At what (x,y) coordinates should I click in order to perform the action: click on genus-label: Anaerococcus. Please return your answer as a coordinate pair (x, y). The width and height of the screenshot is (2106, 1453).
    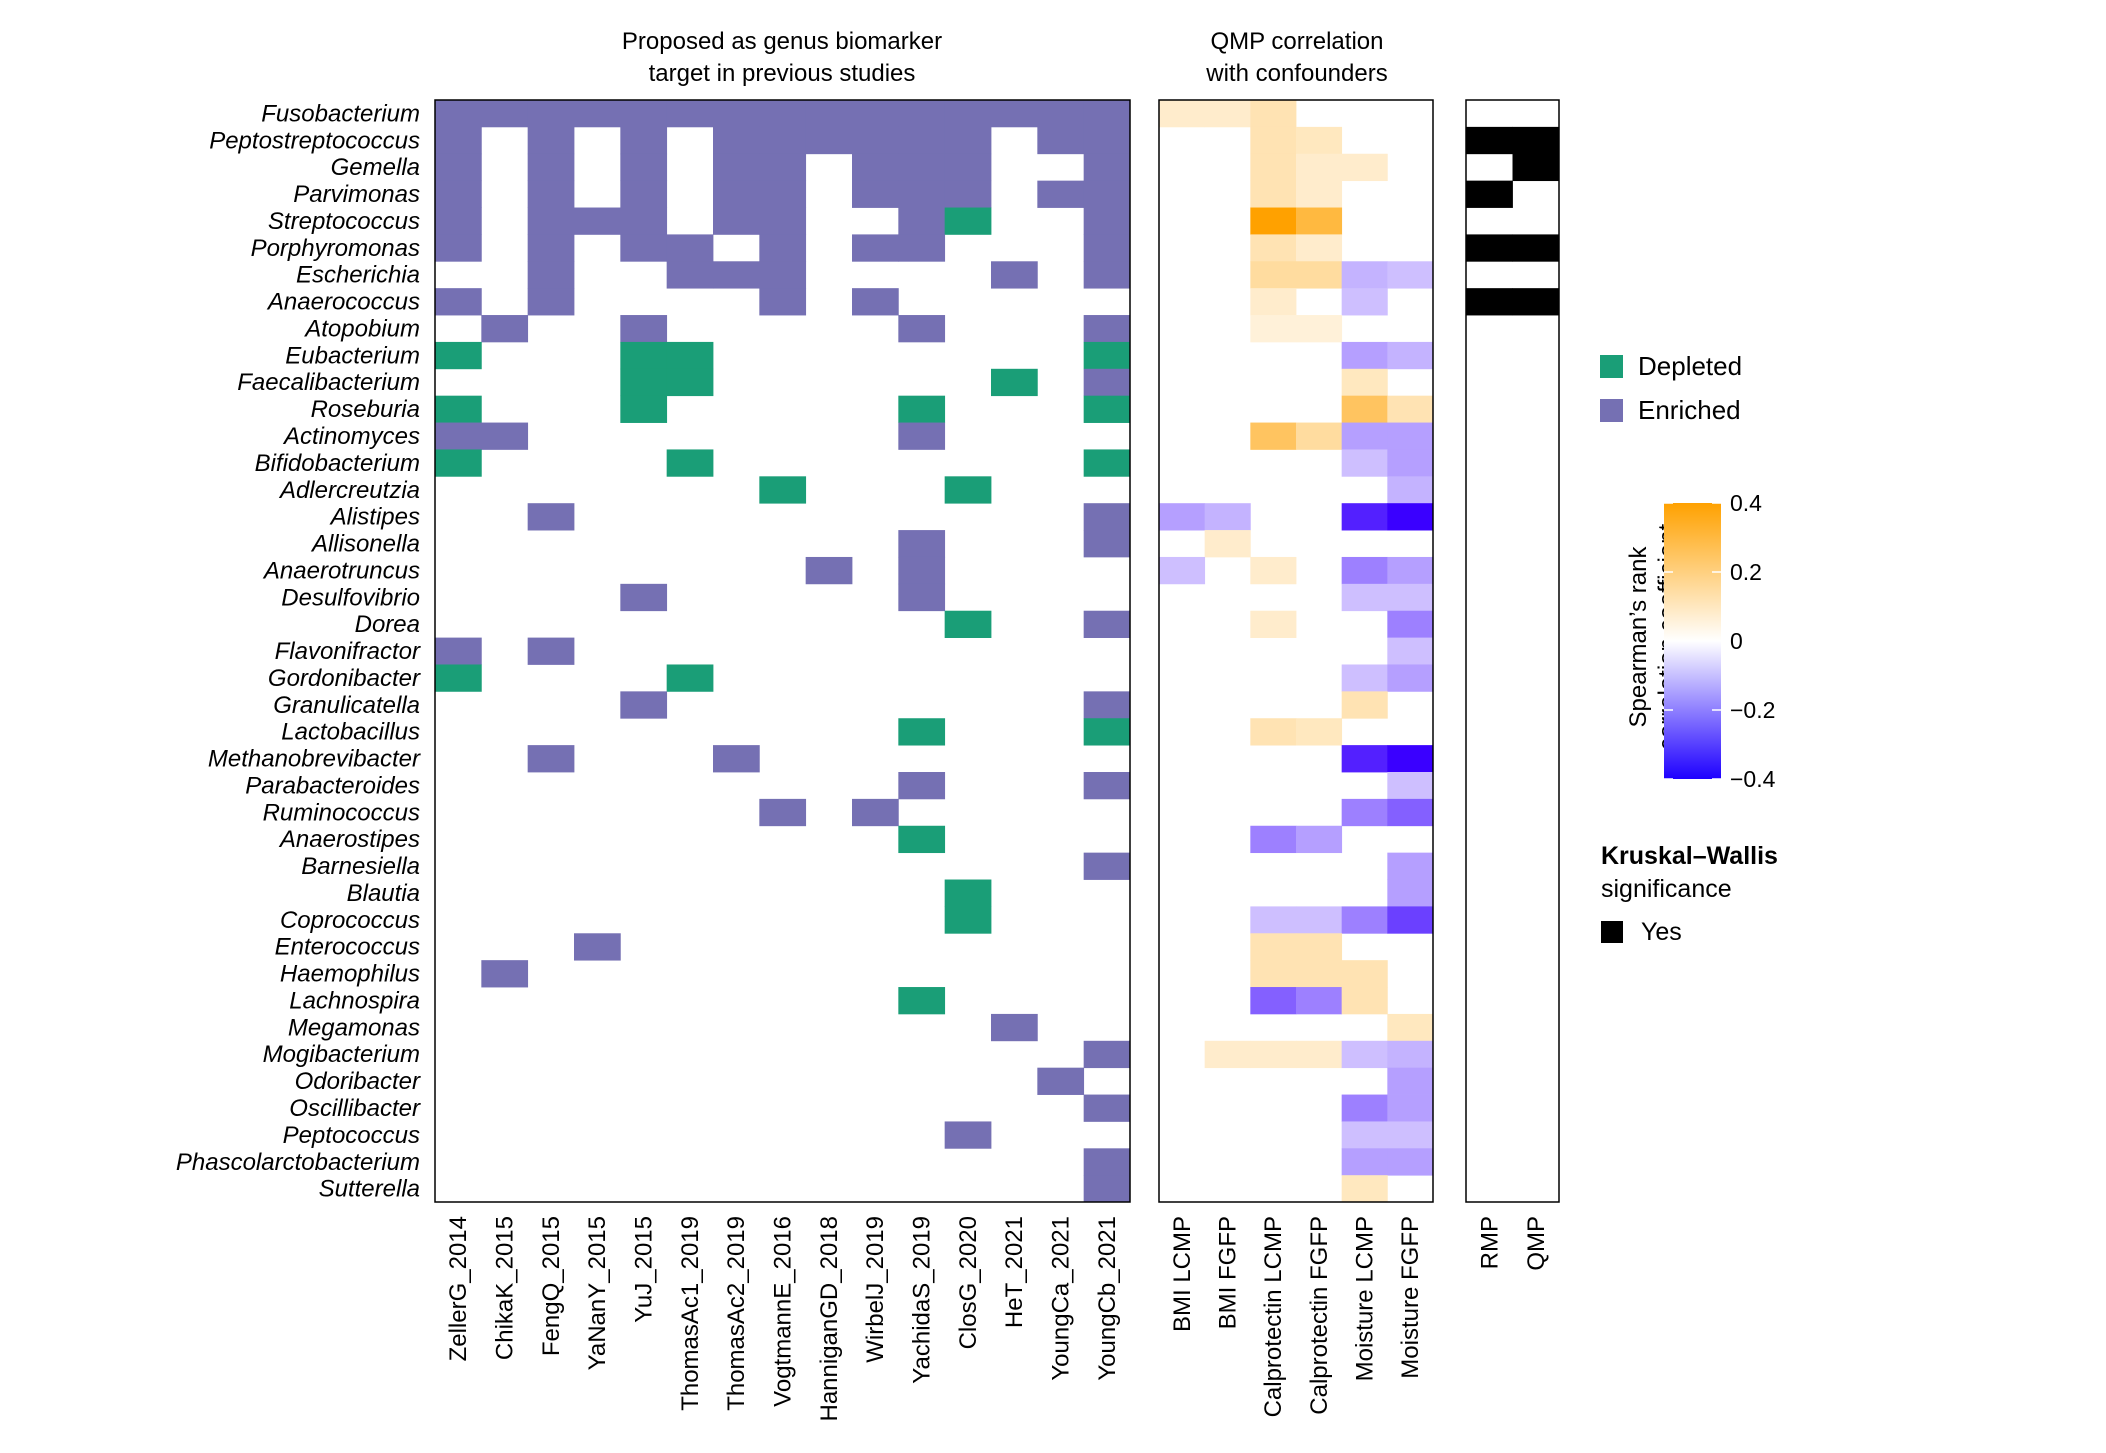
    Looking at the image, I should click on (343, 302).